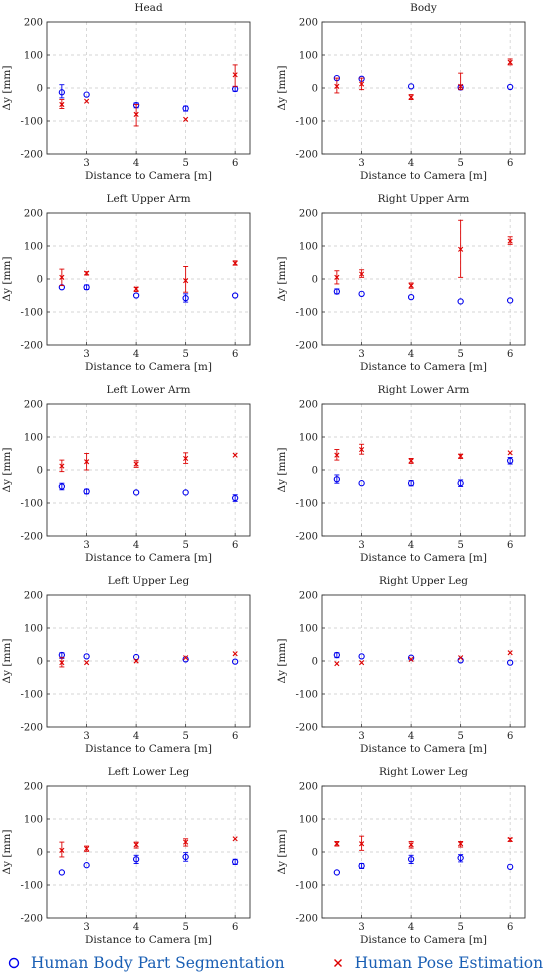 This screenshot has width=550, height=979. I want to click on circle-marker-icon, so click(14, 963).